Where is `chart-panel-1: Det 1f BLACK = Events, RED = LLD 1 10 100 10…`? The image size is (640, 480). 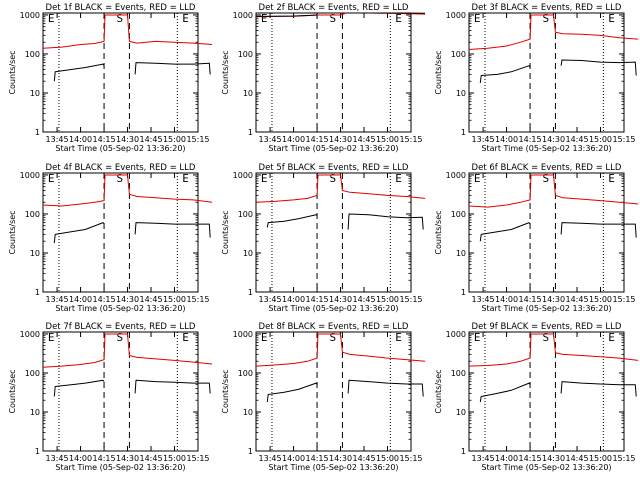 chart-panel-1: Det 1f BLACK = Events, RED = LLD 1 10 100 10… is located at coordinates (110, 78).